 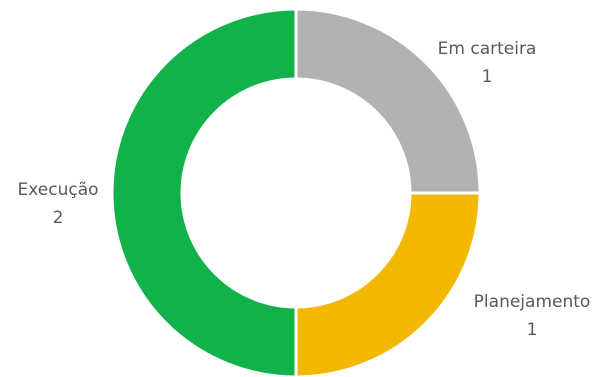 I want to click on slice-category-label: Execução, so click(x=57, y=190).